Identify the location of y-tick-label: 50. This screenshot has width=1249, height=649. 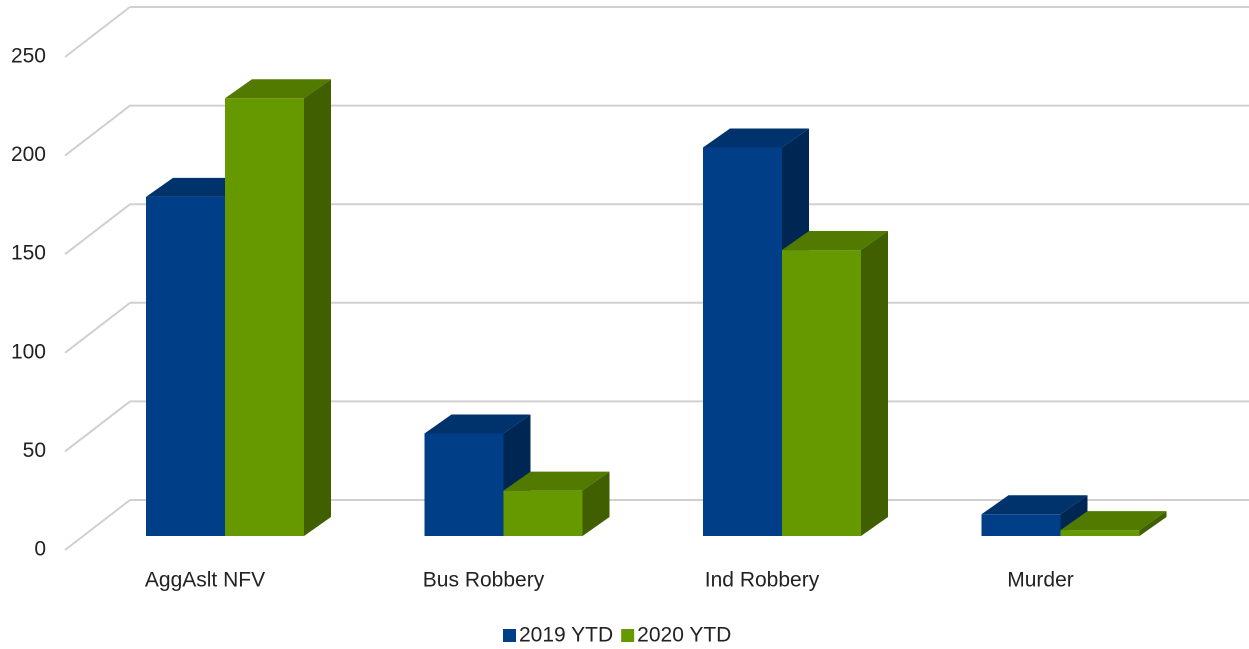
(34, 450).